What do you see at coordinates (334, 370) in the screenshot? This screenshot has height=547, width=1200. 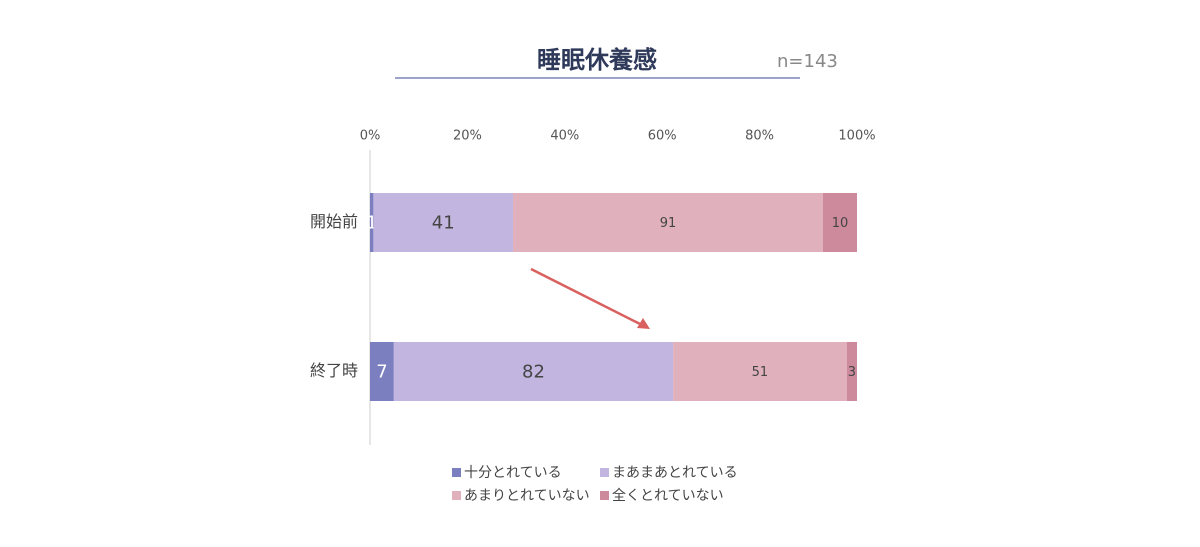 I see `y-tick-label: 終了時` at bounding box center [334, 370].